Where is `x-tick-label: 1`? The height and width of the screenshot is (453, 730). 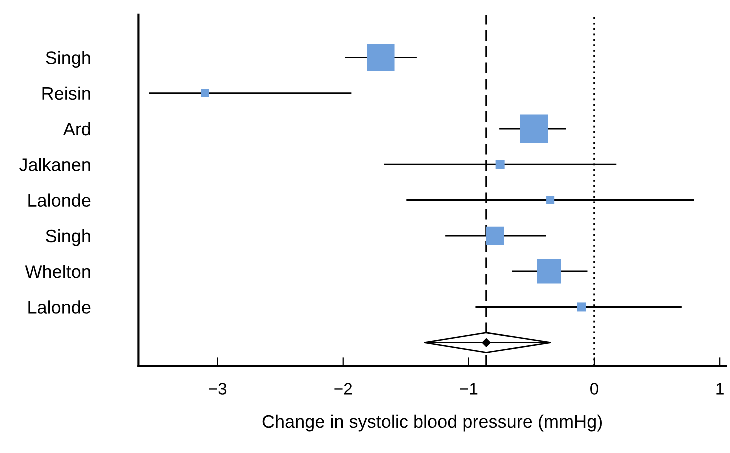
x-tick-label: 1 is located at coordinates (720, 389).